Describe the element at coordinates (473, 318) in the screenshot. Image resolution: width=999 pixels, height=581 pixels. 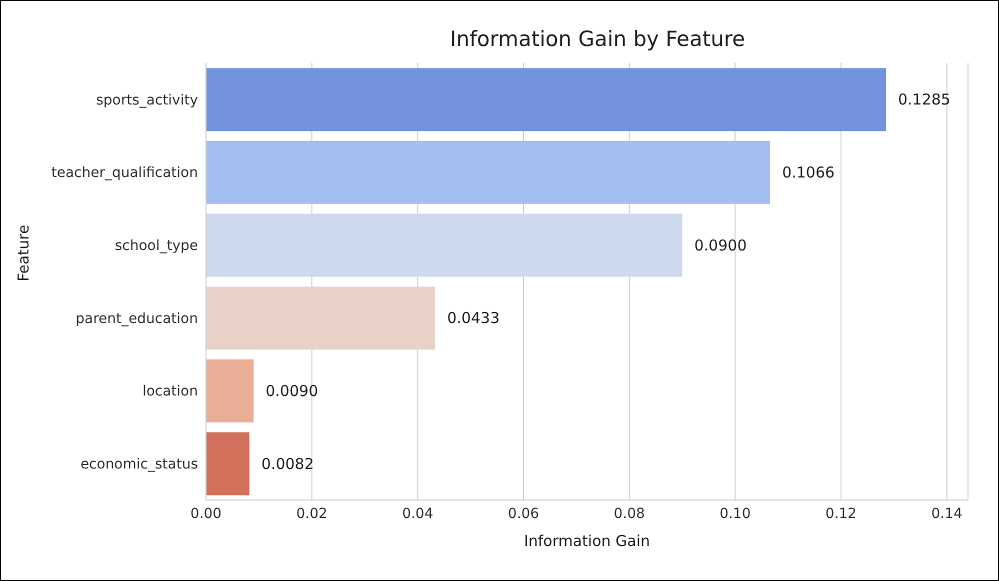
I see `data-label: 0.0433` at that location.